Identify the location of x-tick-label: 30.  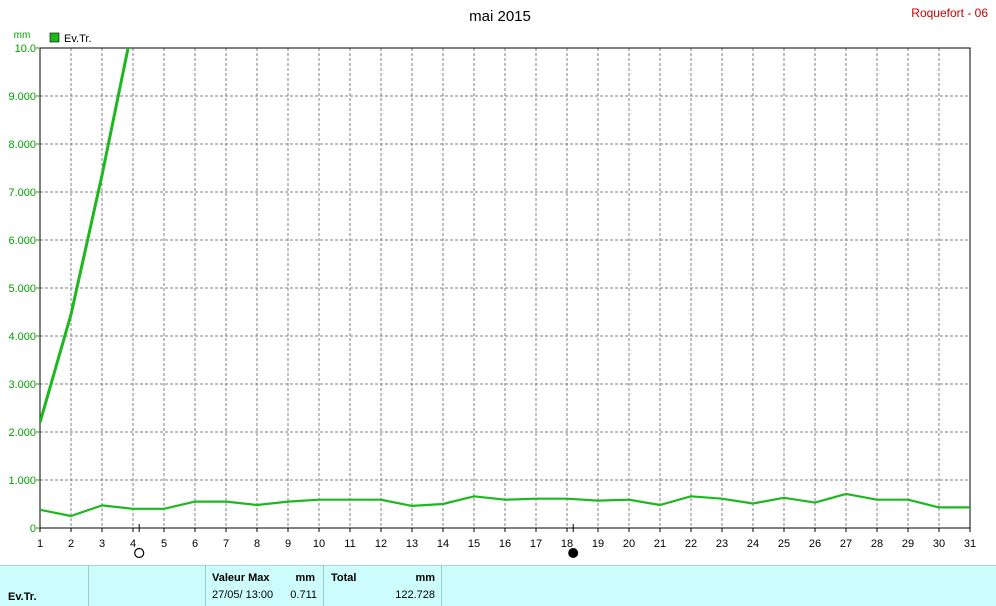
(939, 544).